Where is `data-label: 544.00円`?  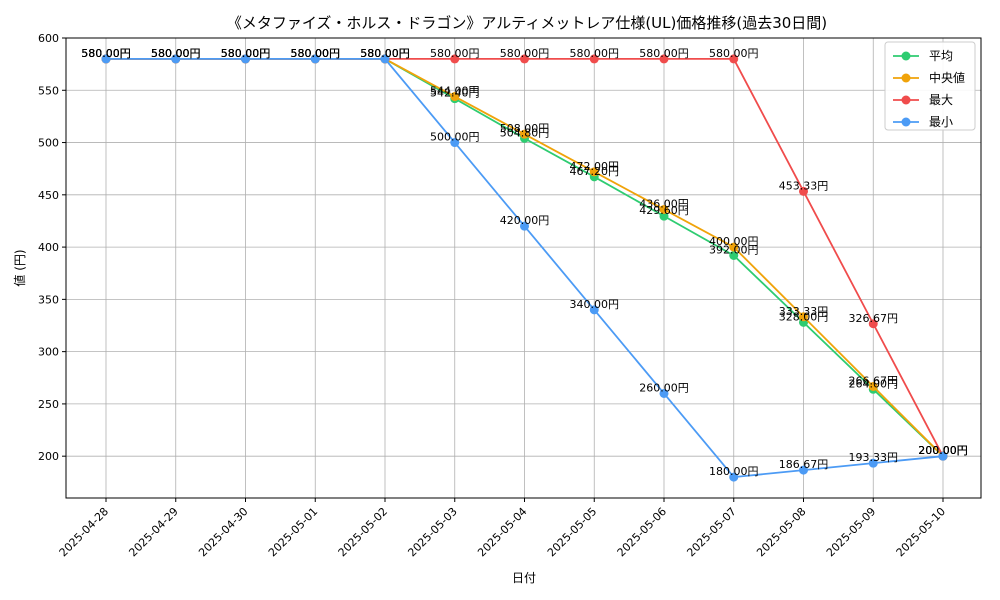 data-label: 544.00円 is located at coordinates (455, 91).